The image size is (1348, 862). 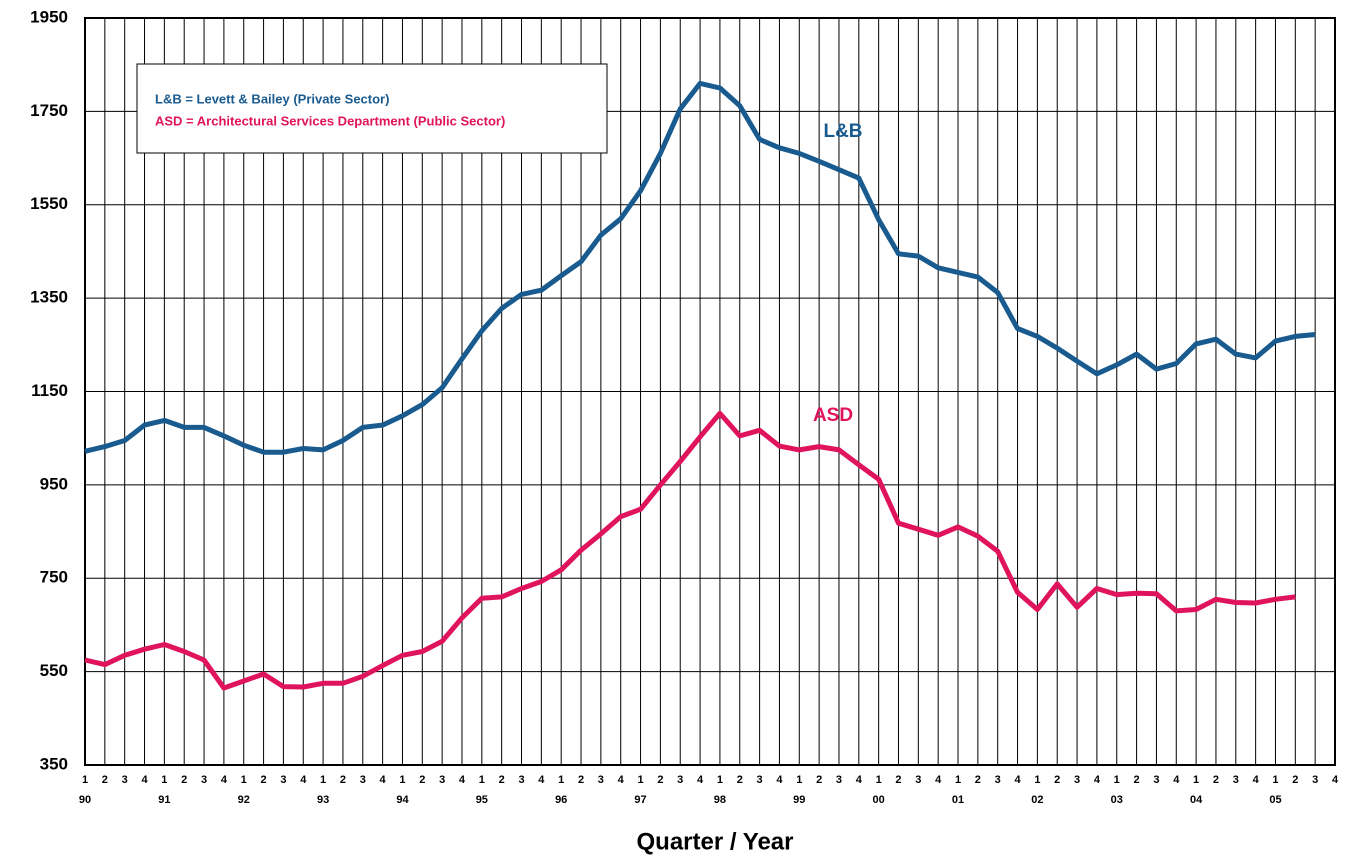 What do you see at coordinates (49, 110) in the screenshot?
I see `y-tick-label: 1750` at bounding box center [49, 110].